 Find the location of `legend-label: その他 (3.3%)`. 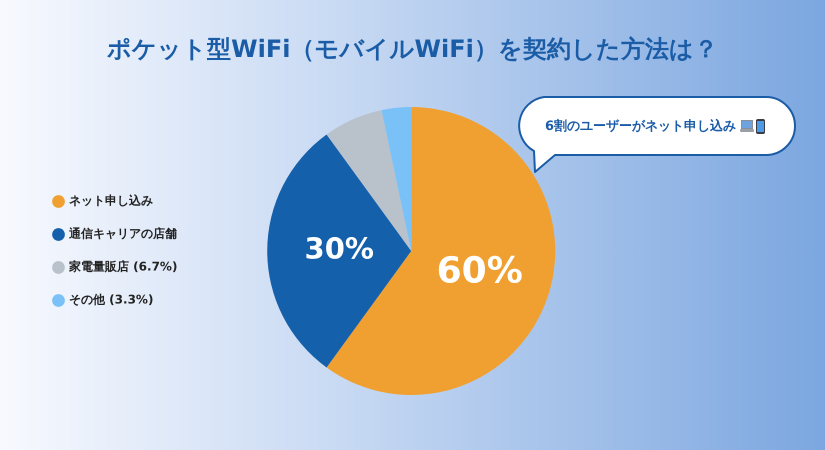

legend-label: その他 (3.3%) is located at coordinates (111, 299).